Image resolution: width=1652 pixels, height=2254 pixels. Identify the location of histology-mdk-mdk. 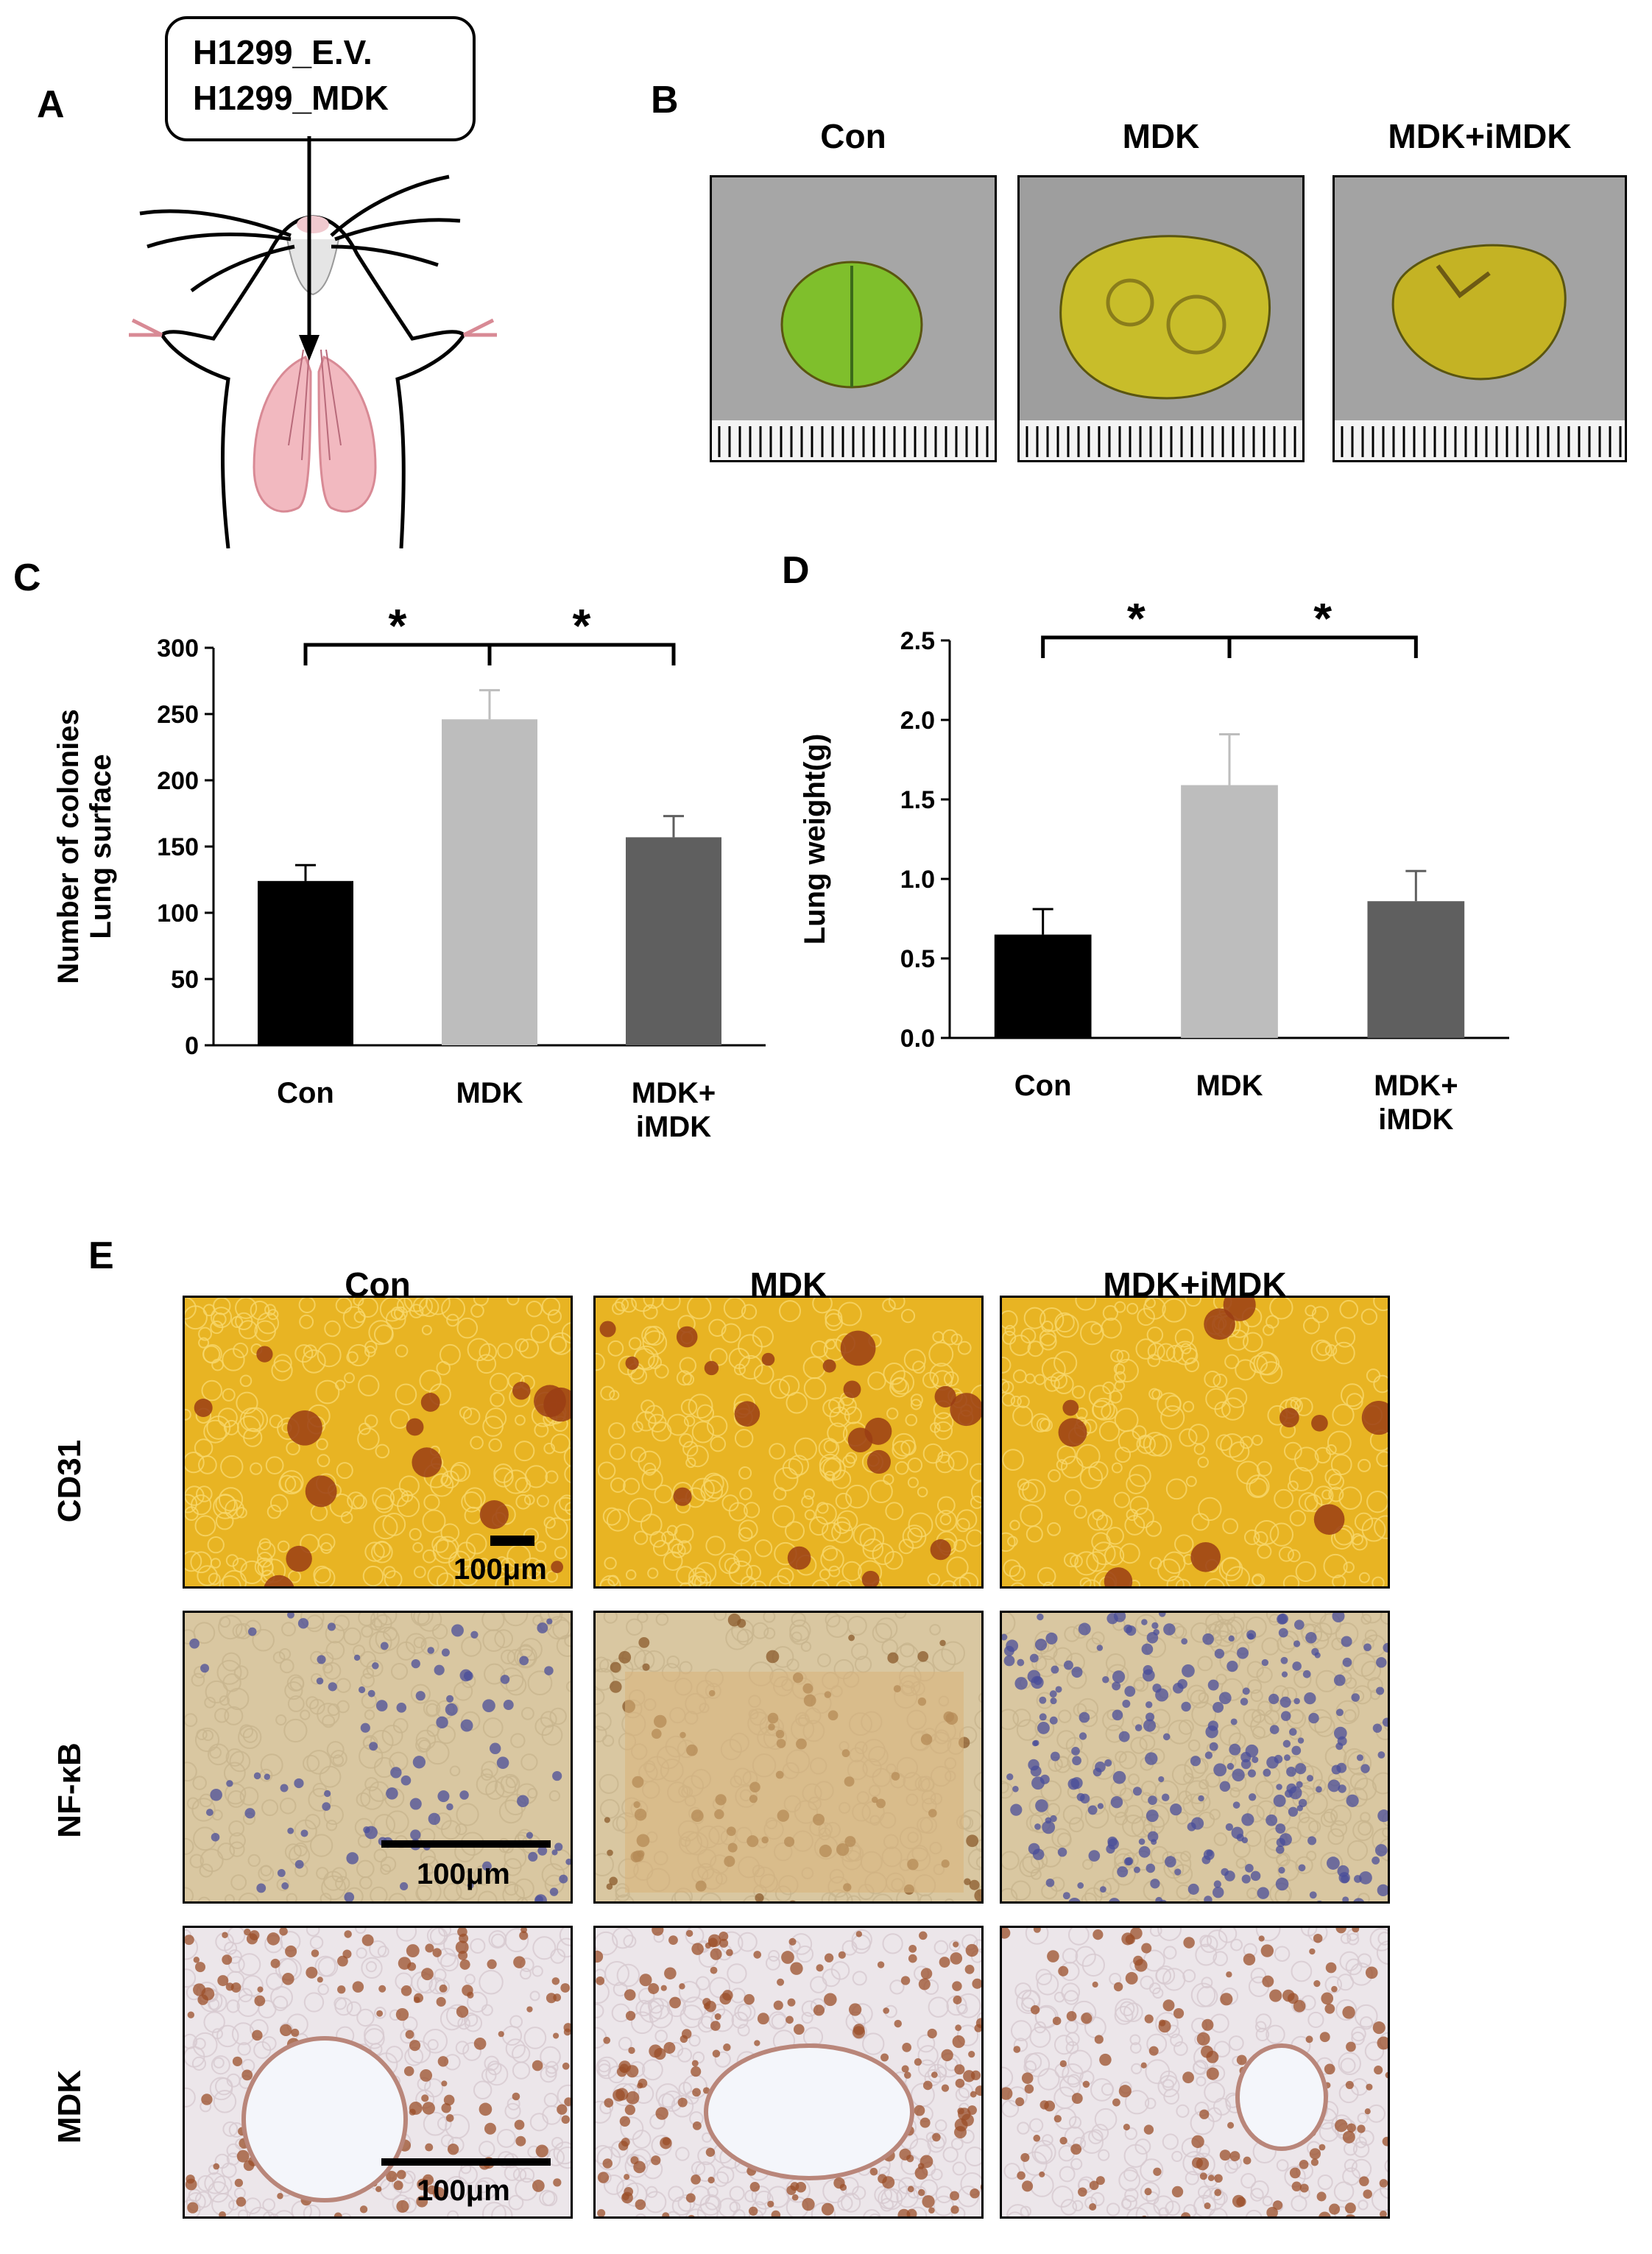
(788, 2072).